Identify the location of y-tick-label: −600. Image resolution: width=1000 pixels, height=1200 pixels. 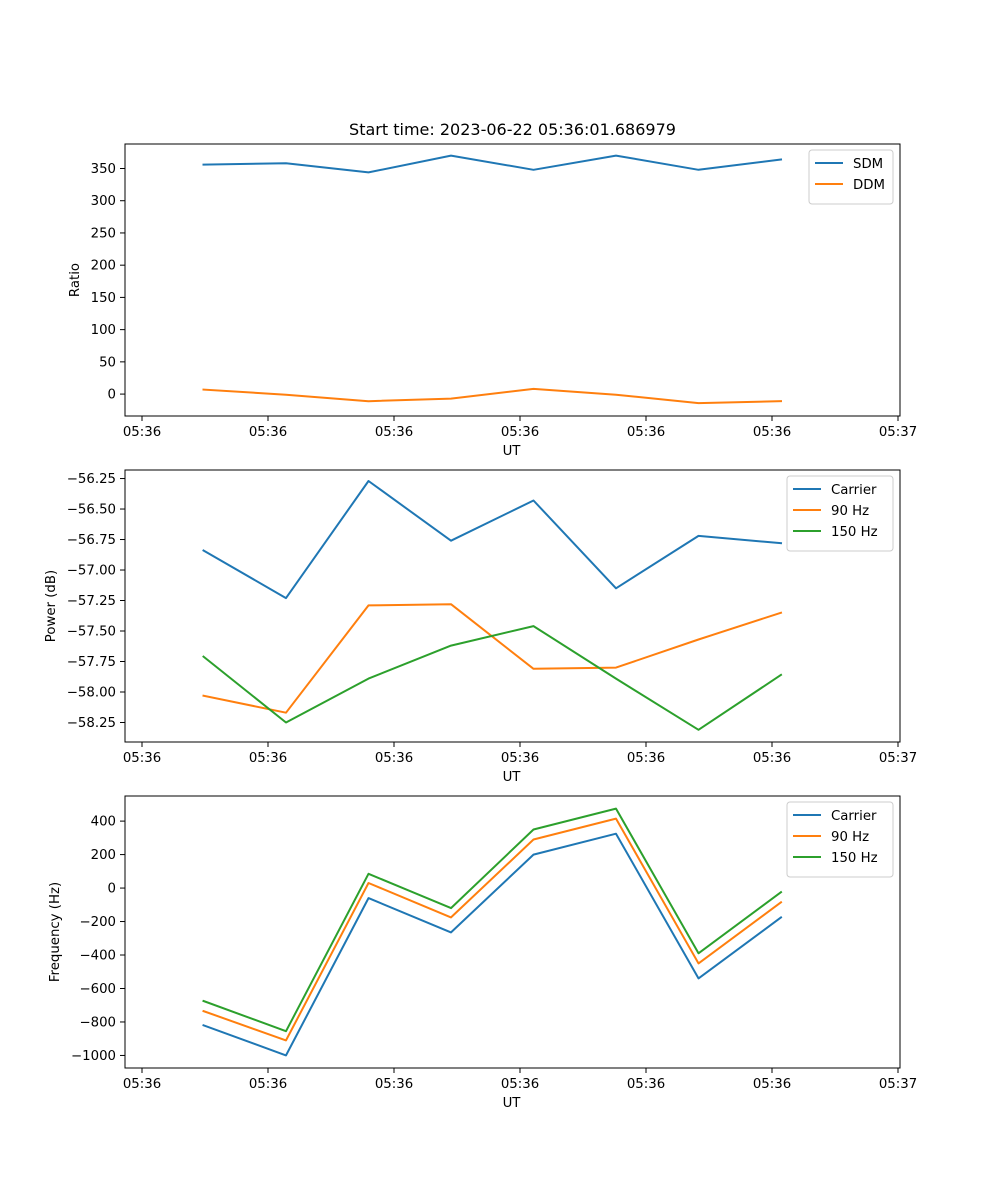
(97, 989).